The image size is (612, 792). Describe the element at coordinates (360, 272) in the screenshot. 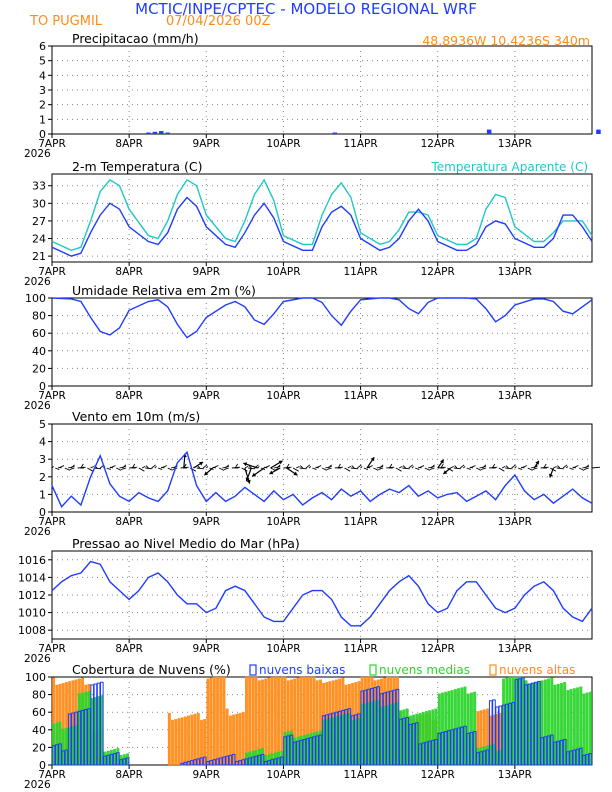

I see `x-tick-label: 11APR` at that location.